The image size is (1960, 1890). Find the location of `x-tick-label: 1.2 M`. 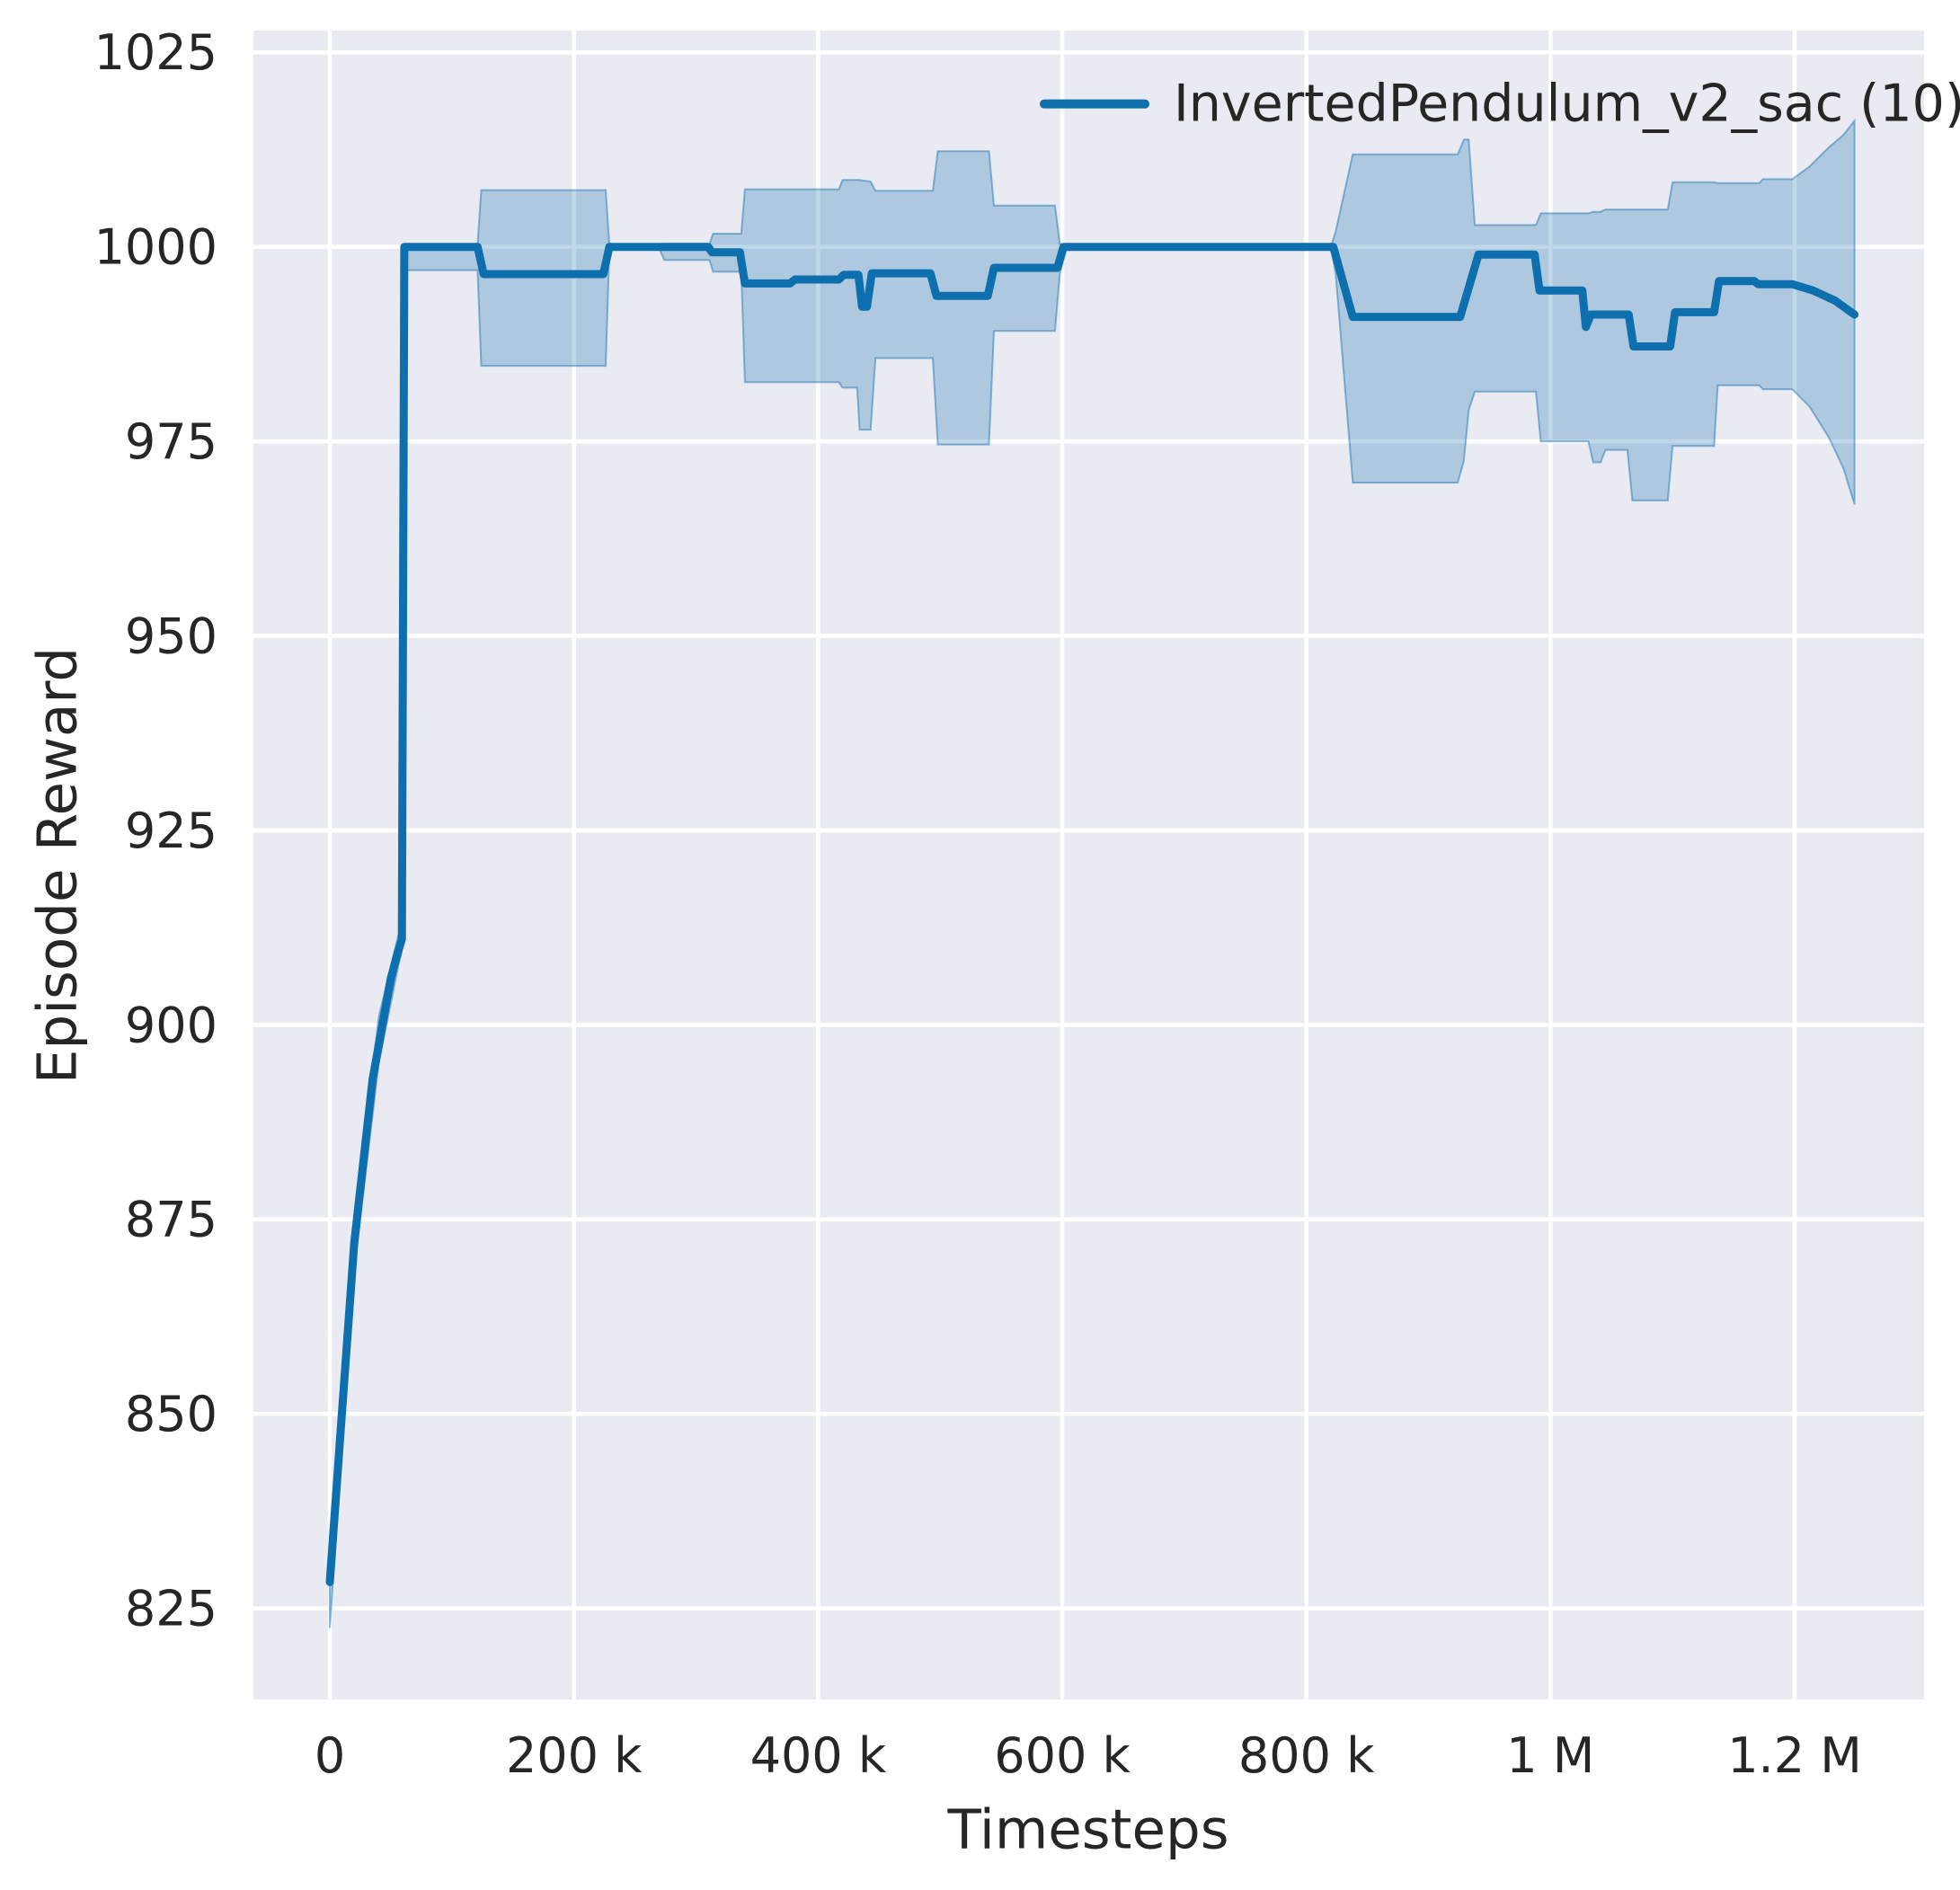

x-tick-label: 1.2 M is located at coordinates (1795, 1755).